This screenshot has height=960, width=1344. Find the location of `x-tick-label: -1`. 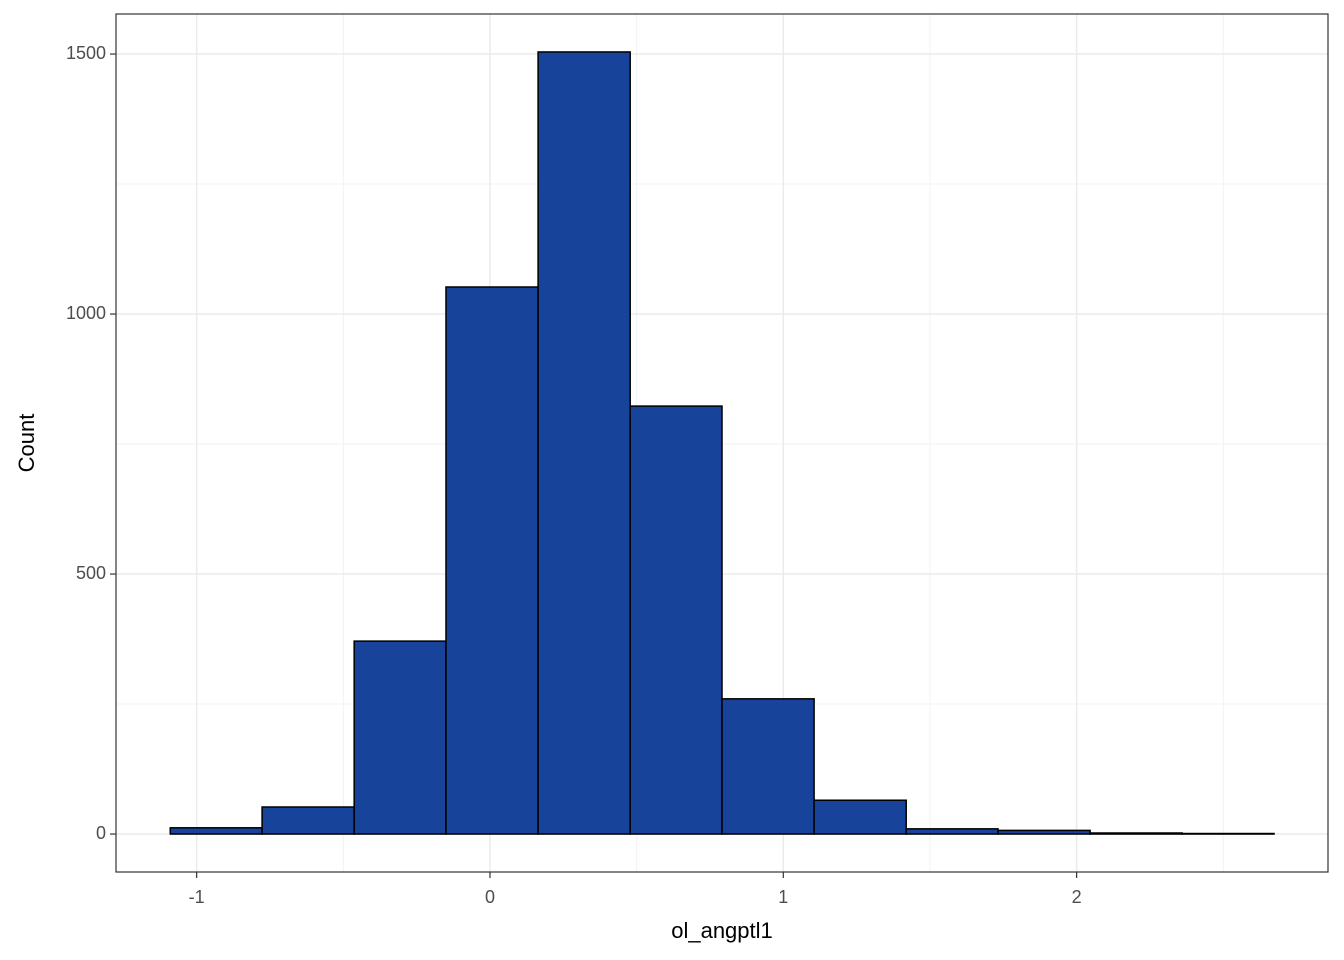

x-tick-label: -1 is located at coordinates (197, 897).